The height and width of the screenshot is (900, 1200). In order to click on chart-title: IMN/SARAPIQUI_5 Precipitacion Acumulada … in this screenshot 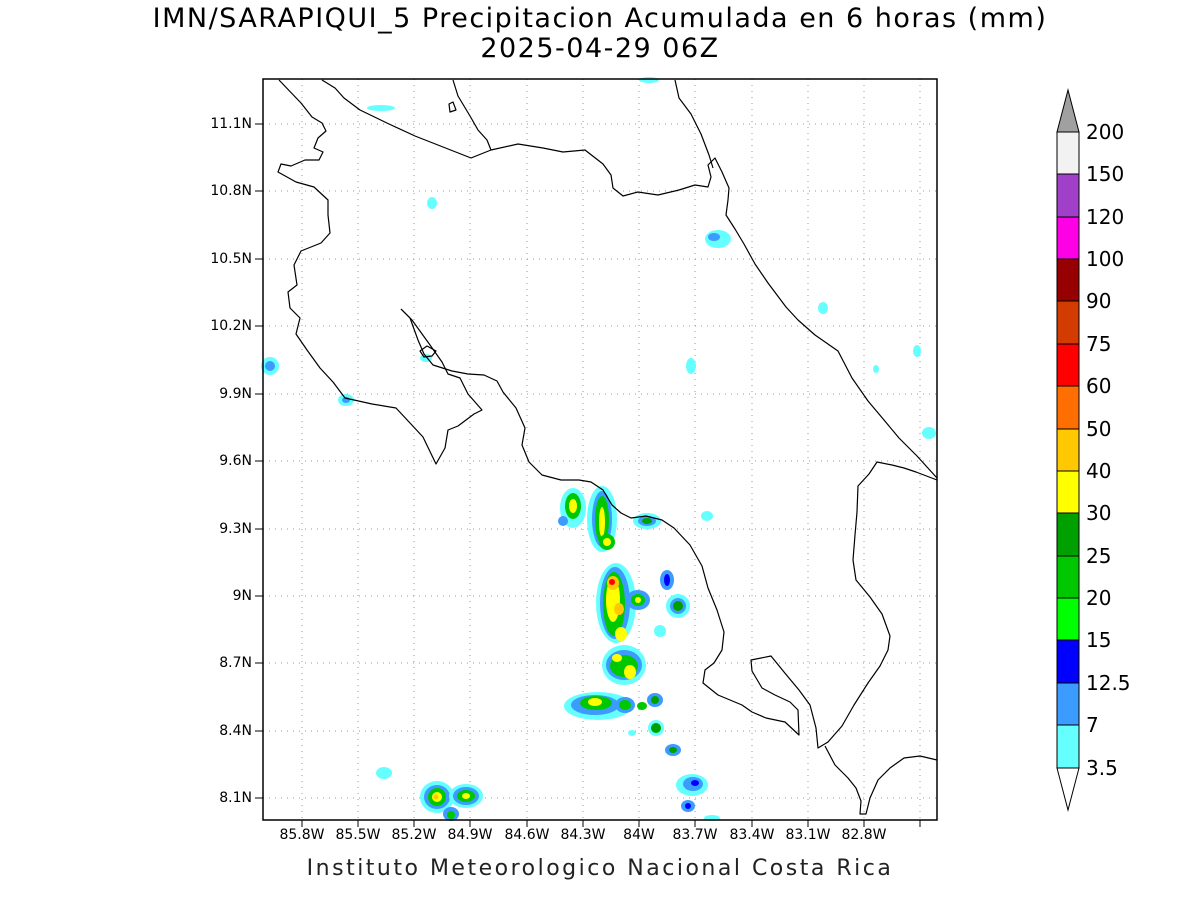, I will do `click(600, 18)`.